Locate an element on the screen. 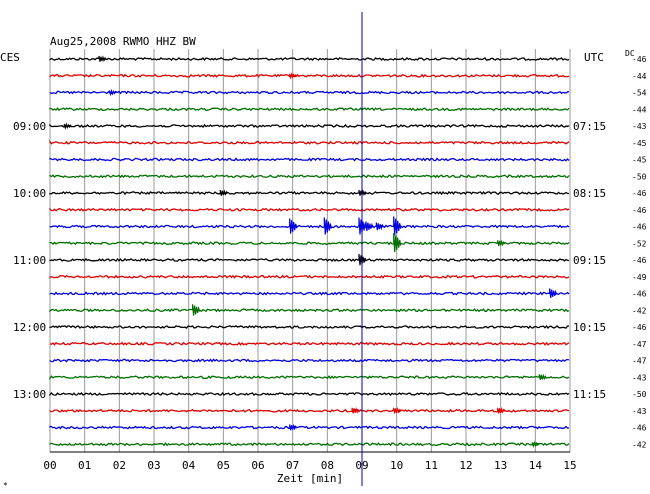  left-time-label-1100: 11:00 is located at coordinates (29, 260).